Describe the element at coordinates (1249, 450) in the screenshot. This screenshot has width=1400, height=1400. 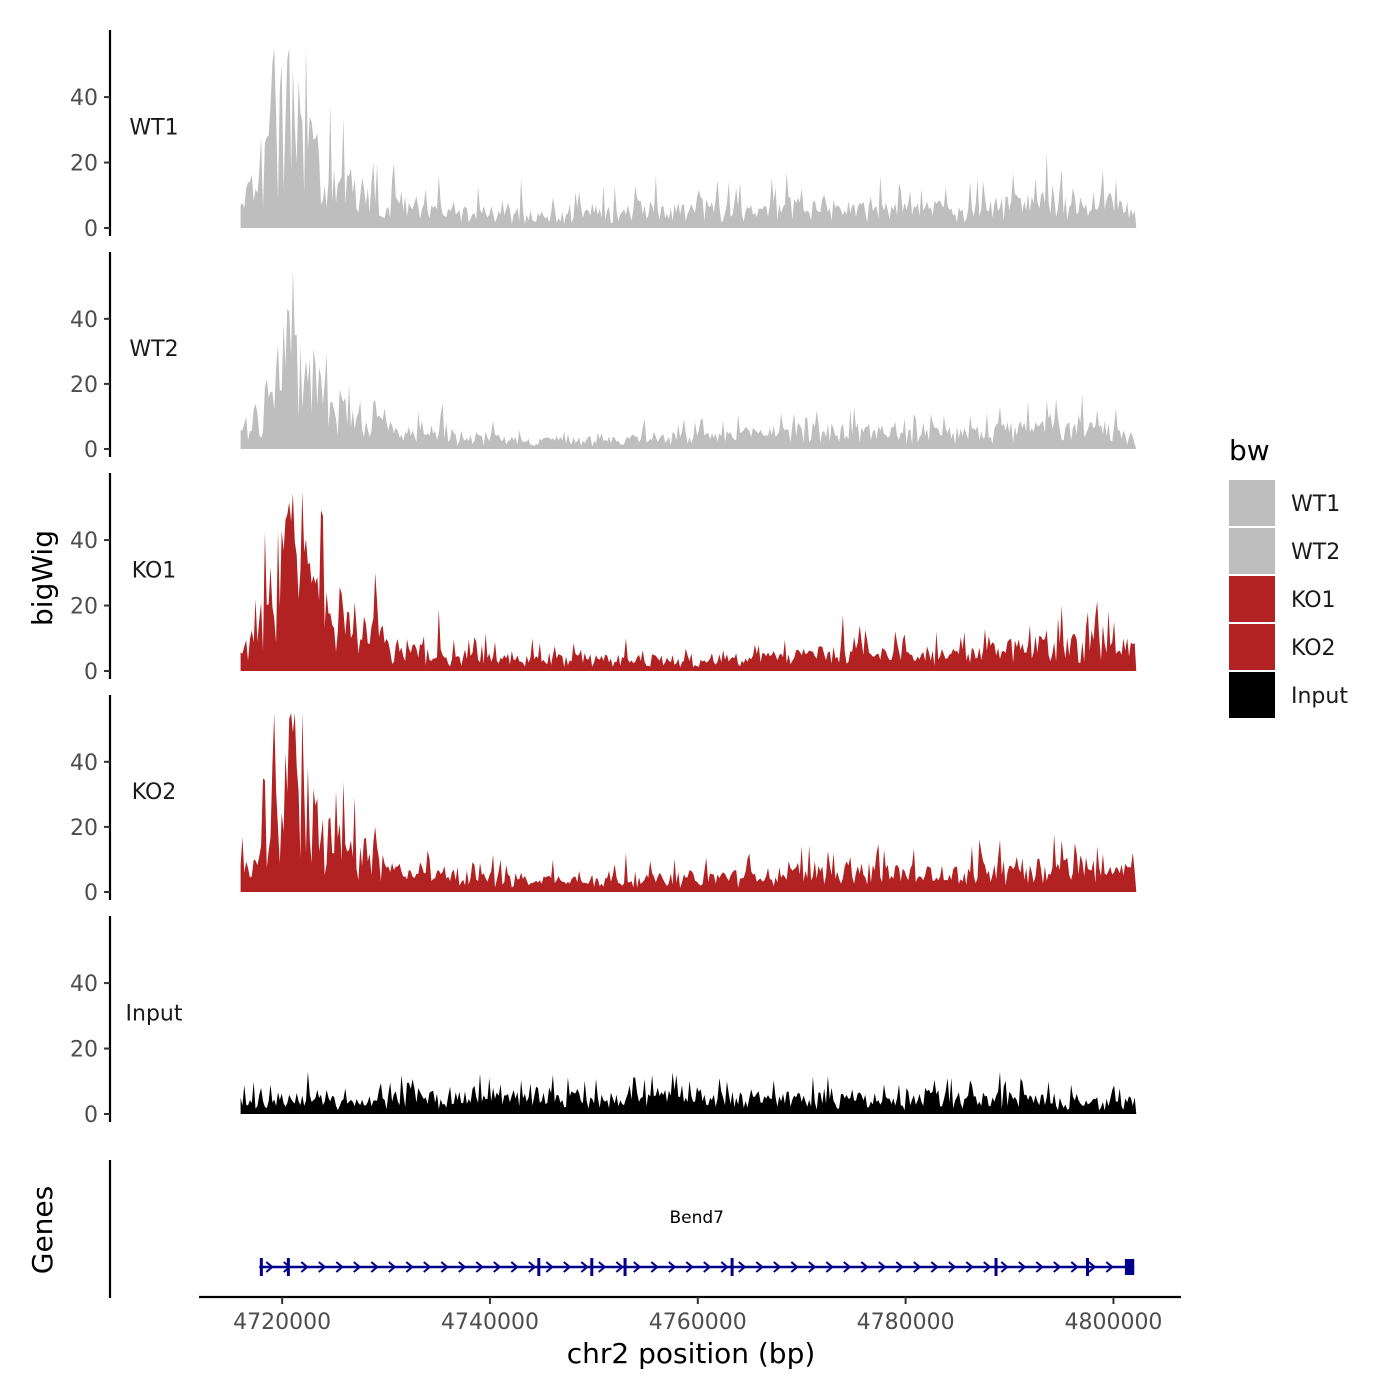
I see `legend-title: bw` at that location.